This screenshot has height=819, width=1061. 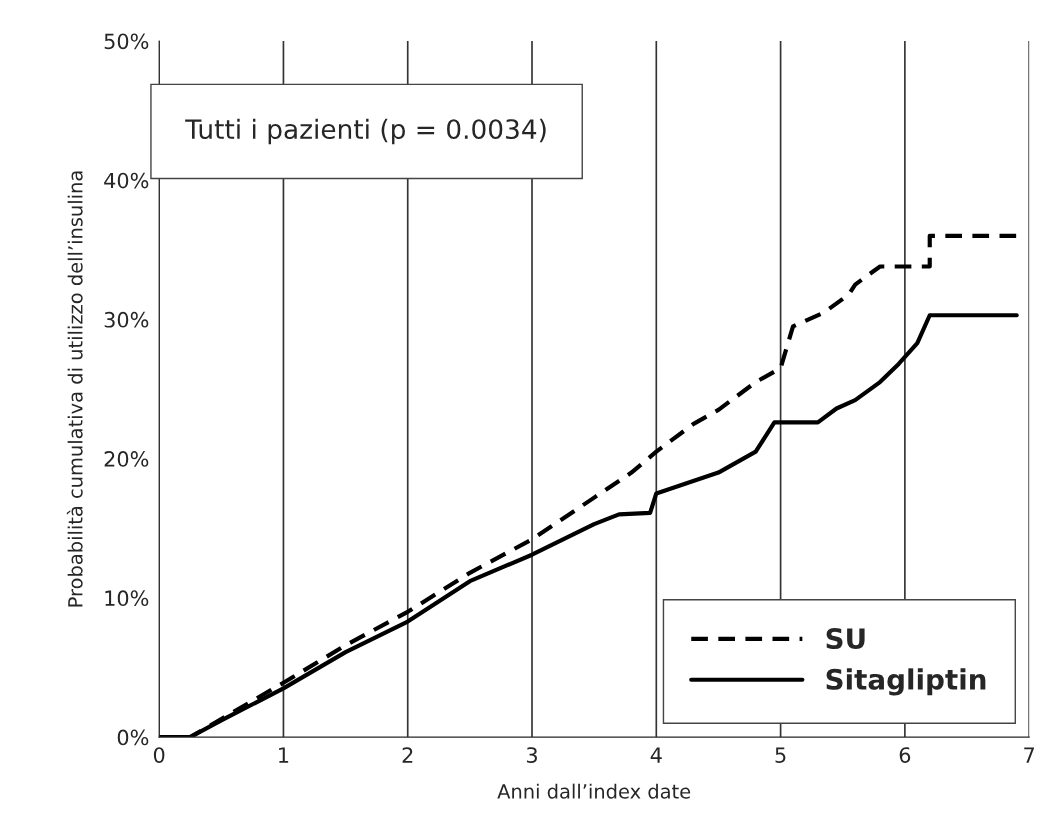 What do you see at coordinates (127, 598) in the screenshot?
I see `y-tick-label: 10%` at bounding box center [127, 598].